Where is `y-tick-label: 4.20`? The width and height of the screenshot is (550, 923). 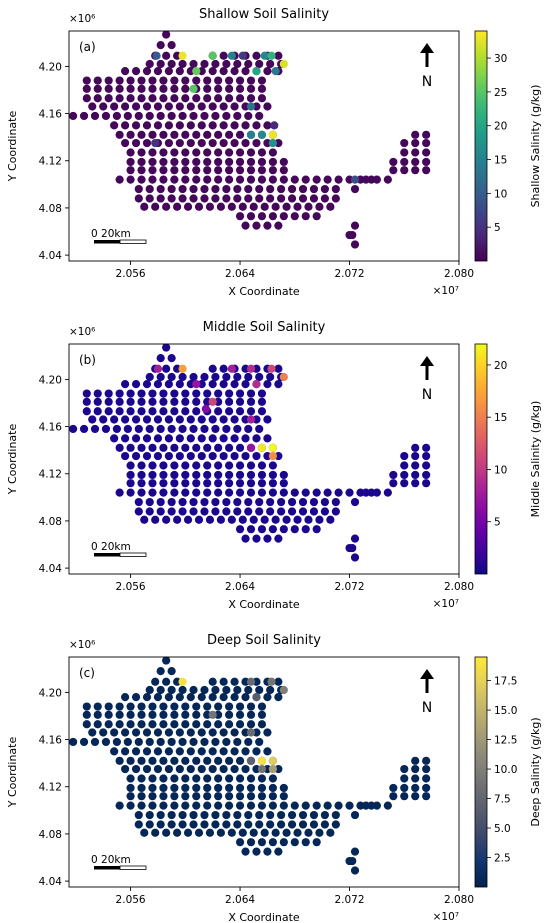 y-tick-label: 4.20 is located at coordinates (50, 67).